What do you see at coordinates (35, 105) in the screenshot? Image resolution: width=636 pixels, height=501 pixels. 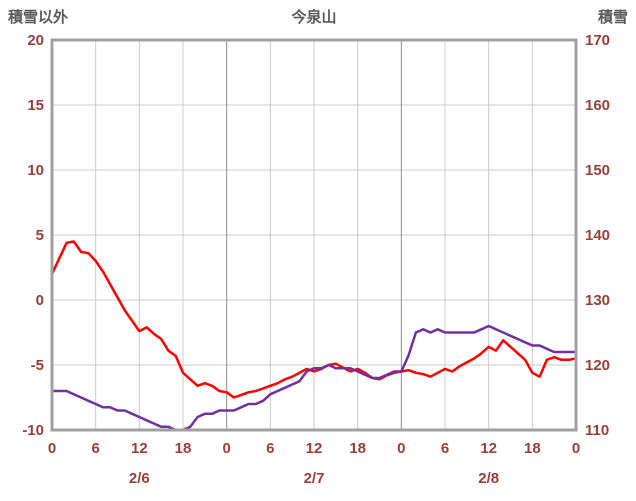 I see `left-tick-label: 15` at bounding box center [35, 105].